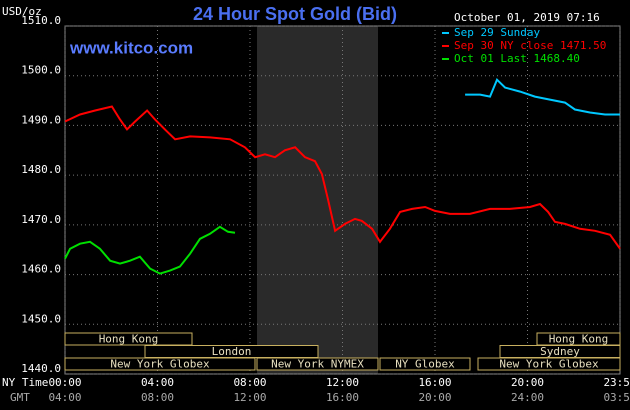  Describe the element at coordinates (517, 58) in the screenshot. I see `legend-label: Oct 01 Last 1468.40` at that location.